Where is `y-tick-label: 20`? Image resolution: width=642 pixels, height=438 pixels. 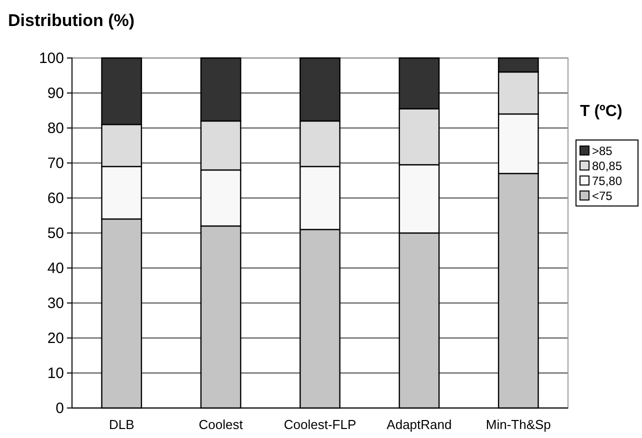
y-tick-label: 20 is located at coordinates (55, 338).